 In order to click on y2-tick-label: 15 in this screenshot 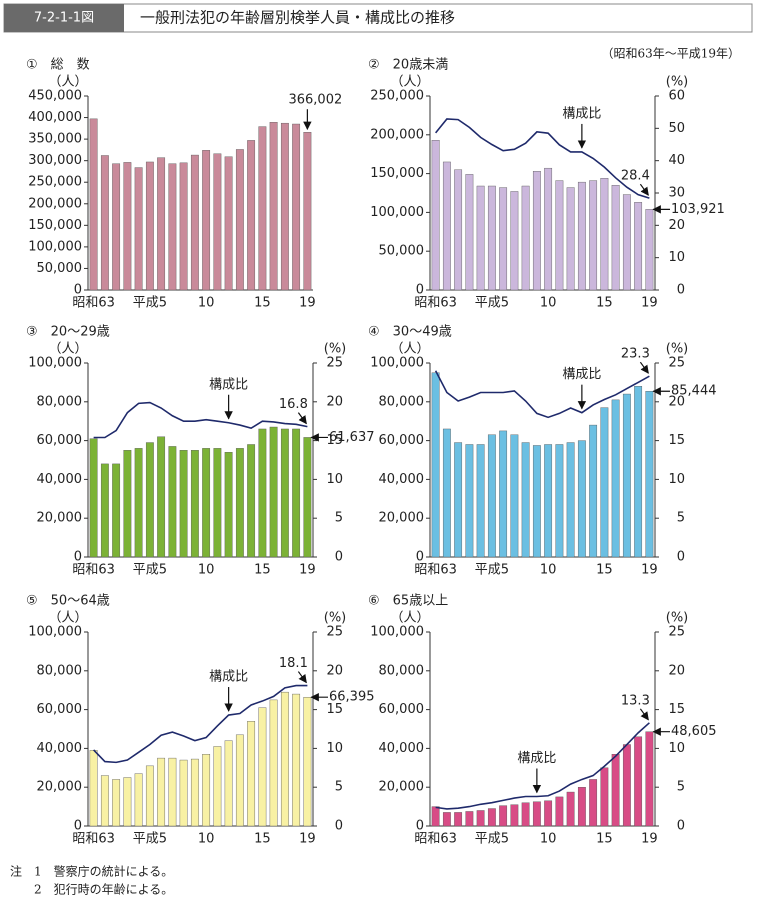, I will do `click(676, 709)`.